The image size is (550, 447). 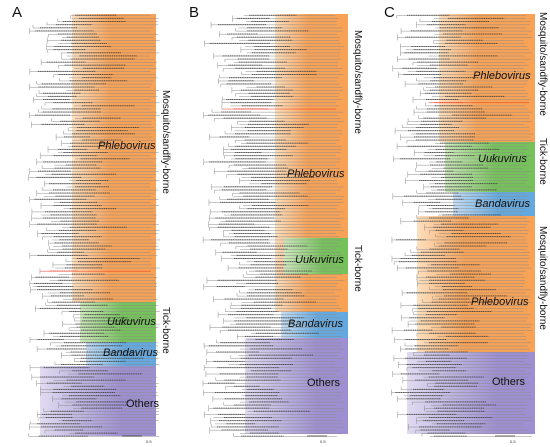 What do you see at coordinates (389, 12) in the screenshot?
I see `panel-label: C` at bounding box center [389, 12].